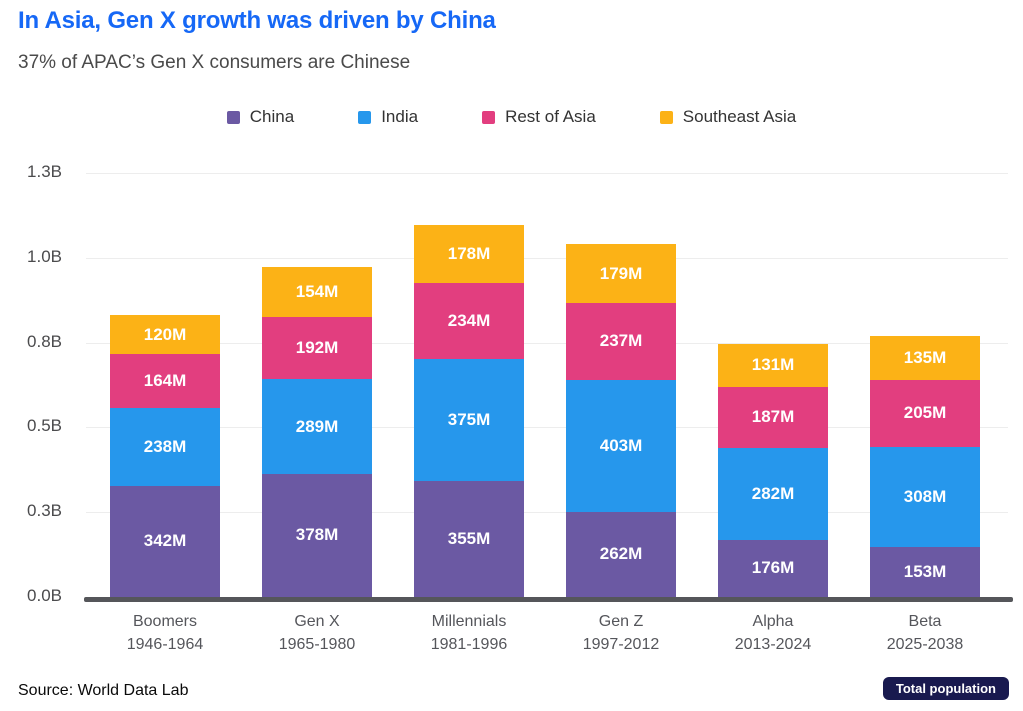  I want to click on total-population-badge: Total population, so click(945, 688).